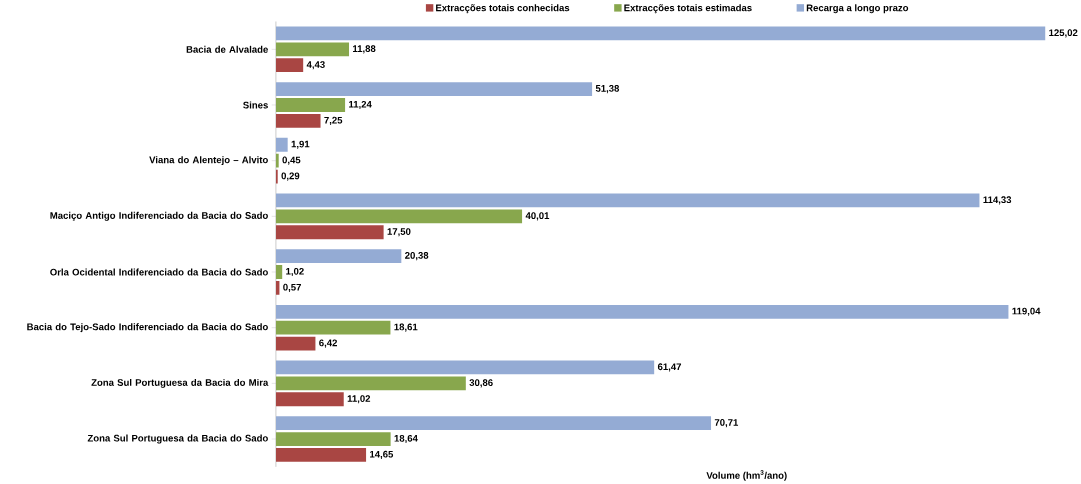  What do you see at coordinates (147, 328) in the screenshot?
I see `y-tick-label: Bacia do Tejo-Sado Indiferenciado da Bacia do Sado` at bounding box center [147, 328].